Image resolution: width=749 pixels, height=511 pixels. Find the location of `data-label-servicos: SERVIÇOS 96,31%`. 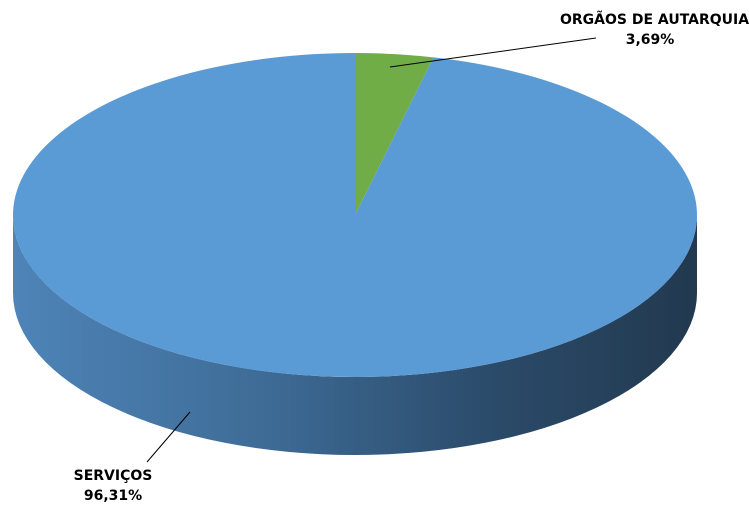

data-label-servicos: SERVIÇOS 96,31% is located at coordinates (113, 486).